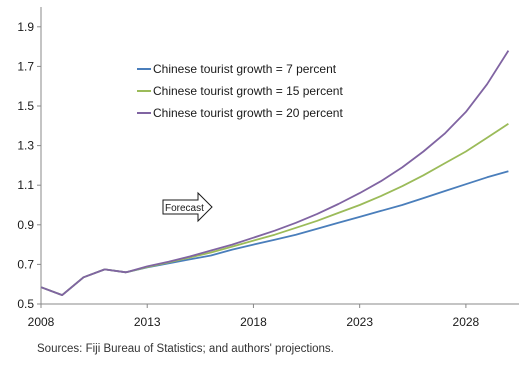  What do you see at coordinates (184, 208) in the screenshot?
I see `forecast-label: Forecast` at bounding box center [184, 208].